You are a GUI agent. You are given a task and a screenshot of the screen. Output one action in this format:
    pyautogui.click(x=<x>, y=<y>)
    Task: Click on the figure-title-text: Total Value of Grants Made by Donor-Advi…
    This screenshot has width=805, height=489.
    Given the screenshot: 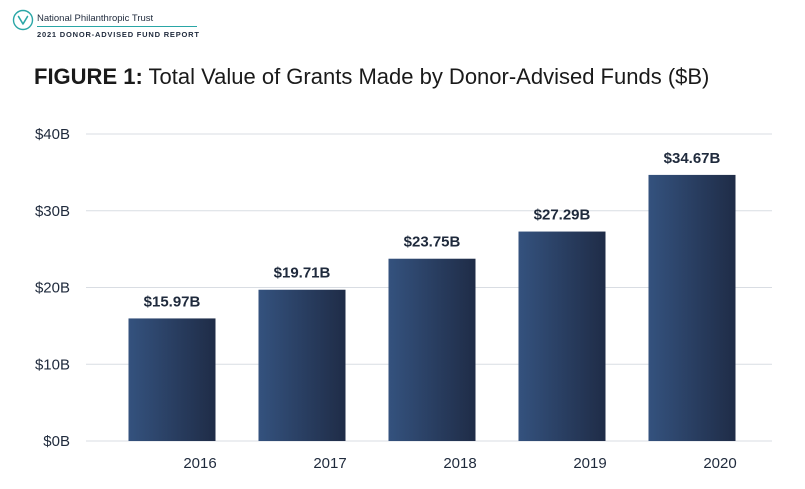 What is the action you would take?
    pyautogui.click(x=429, y=76)
    